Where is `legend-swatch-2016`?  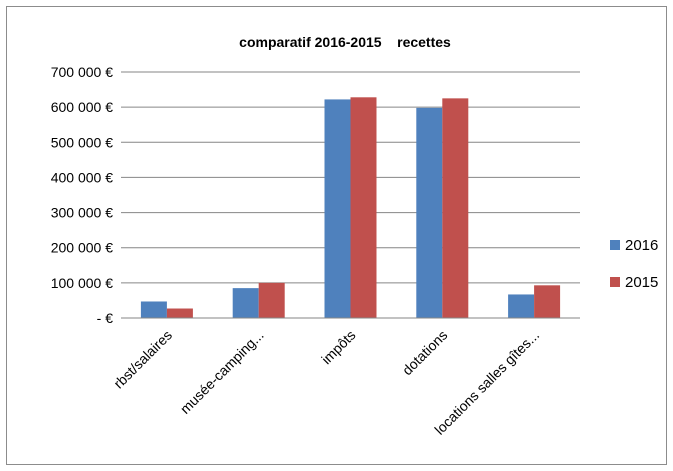
legend-swatch-2016 is located at coordinates (615, 245).